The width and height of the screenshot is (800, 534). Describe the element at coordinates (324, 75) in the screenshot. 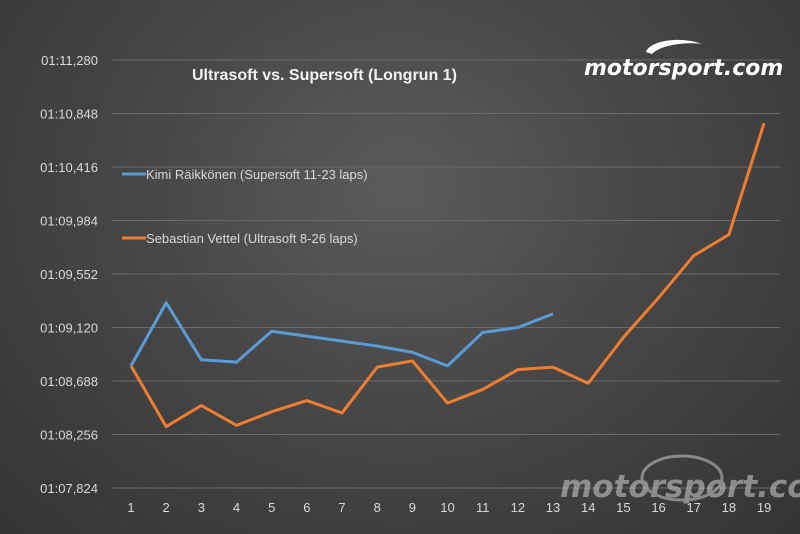

I see `chart-title: Ultrasoft vs. Supersoft (Longrun 1)` at that location.